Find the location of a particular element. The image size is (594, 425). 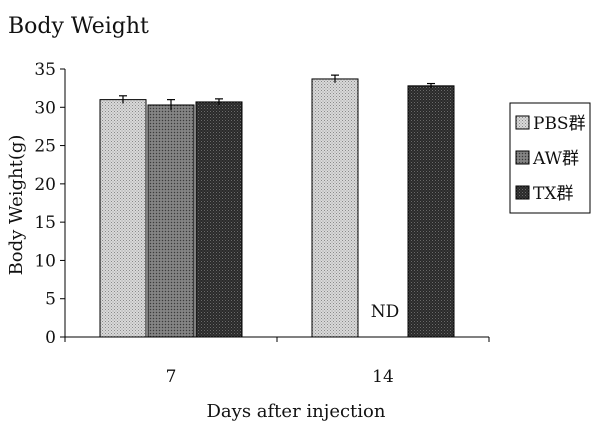

x-tick-label: 7 is located at coordinates (171, 377).